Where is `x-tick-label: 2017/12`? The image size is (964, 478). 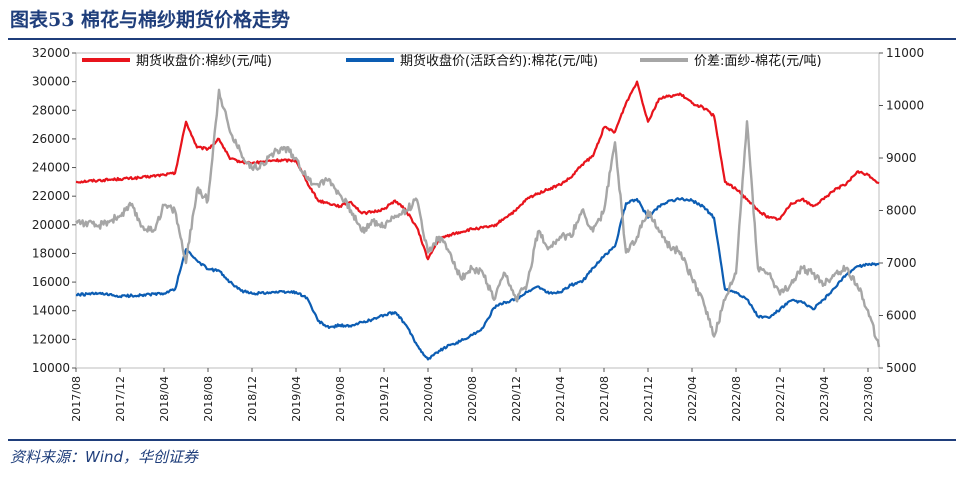 x-tick-label: 2017/12 is located at coordinates (120, 399).